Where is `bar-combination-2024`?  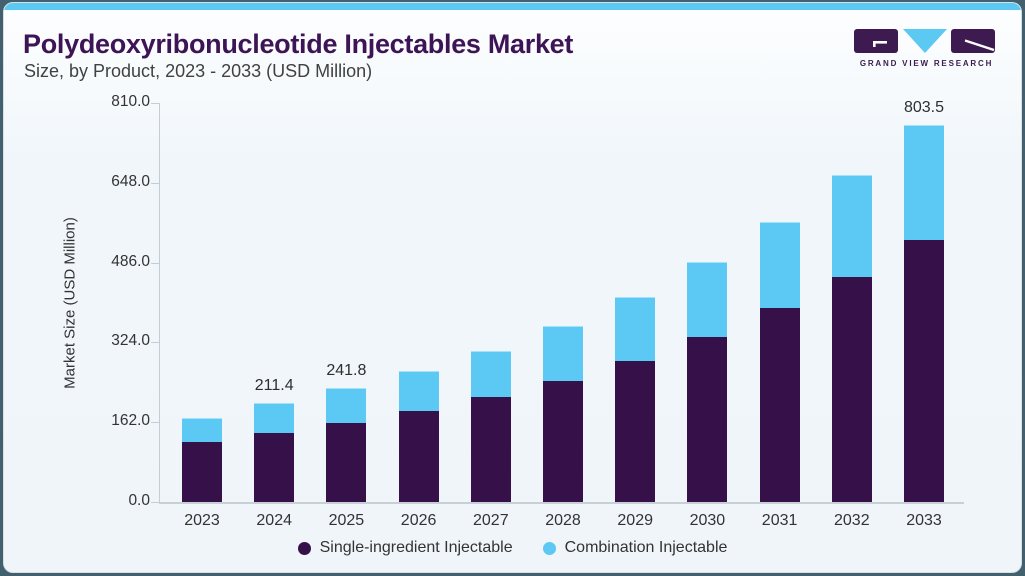
bar-combination-2024 is located at coordinates (274, 417).